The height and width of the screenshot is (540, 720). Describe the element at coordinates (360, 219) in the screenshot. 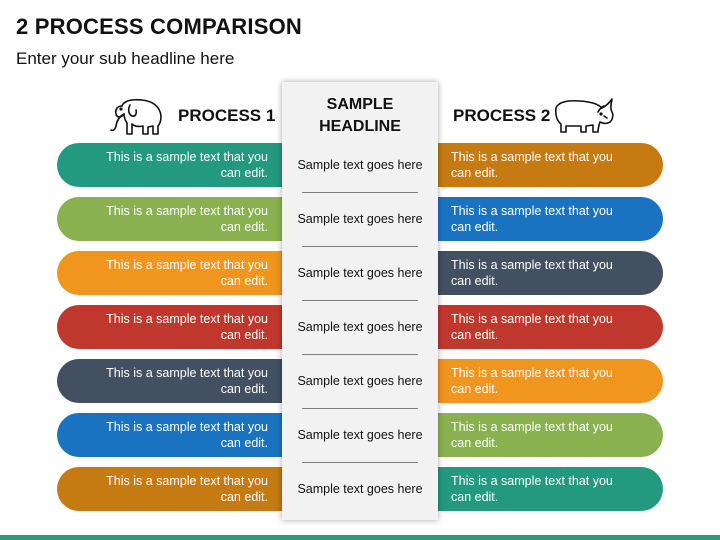

I see `center-item-2: Sample text goes here` at that location.